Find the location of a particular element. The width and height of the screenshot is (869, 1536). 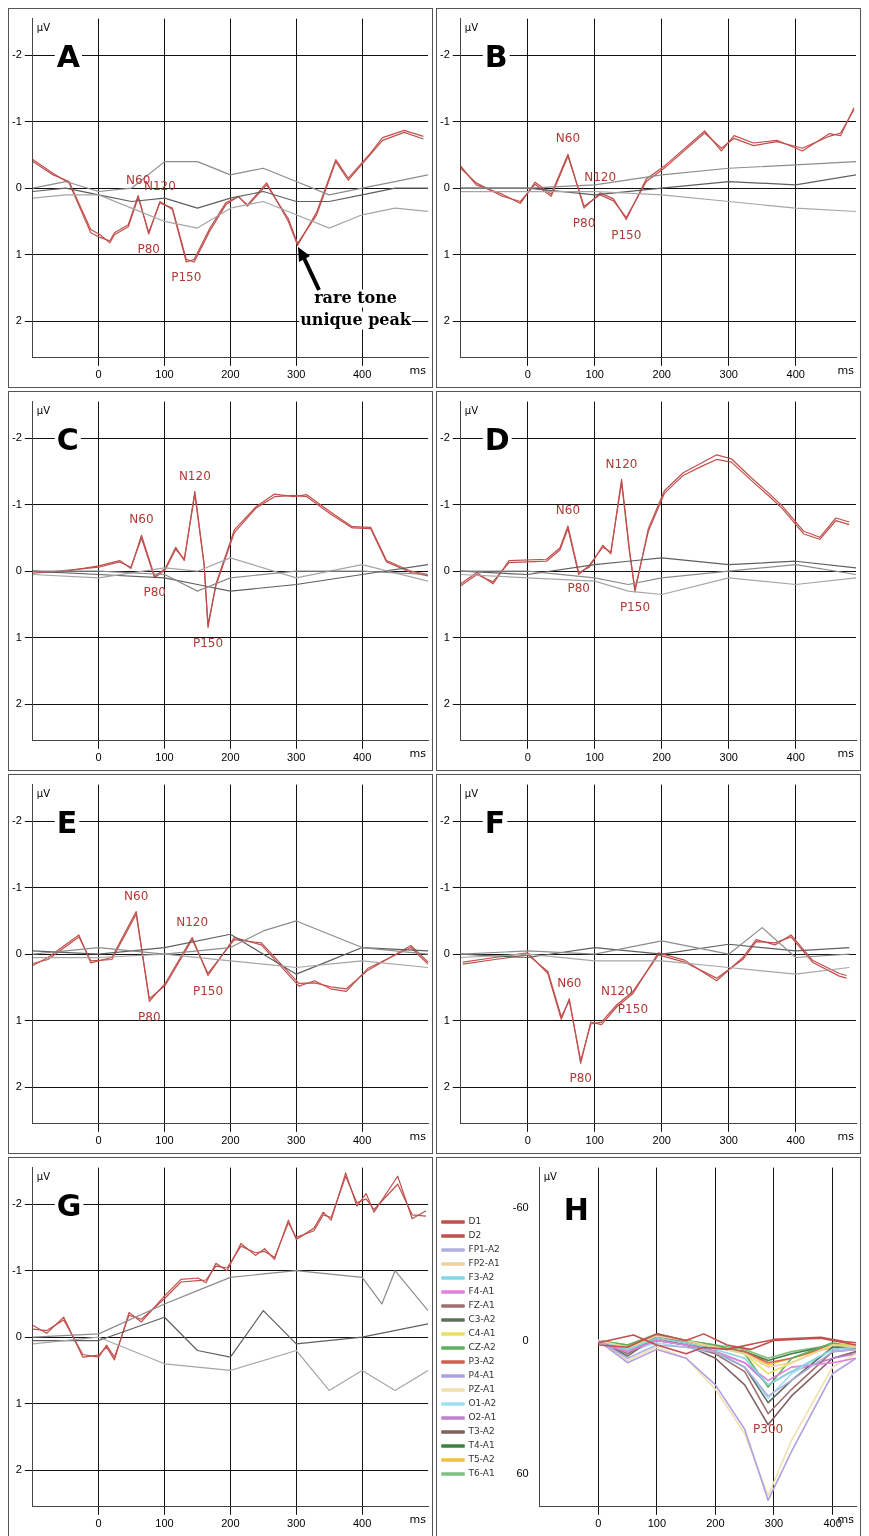

legend-label: C3-A2 is located at coordinates (482, 1319).